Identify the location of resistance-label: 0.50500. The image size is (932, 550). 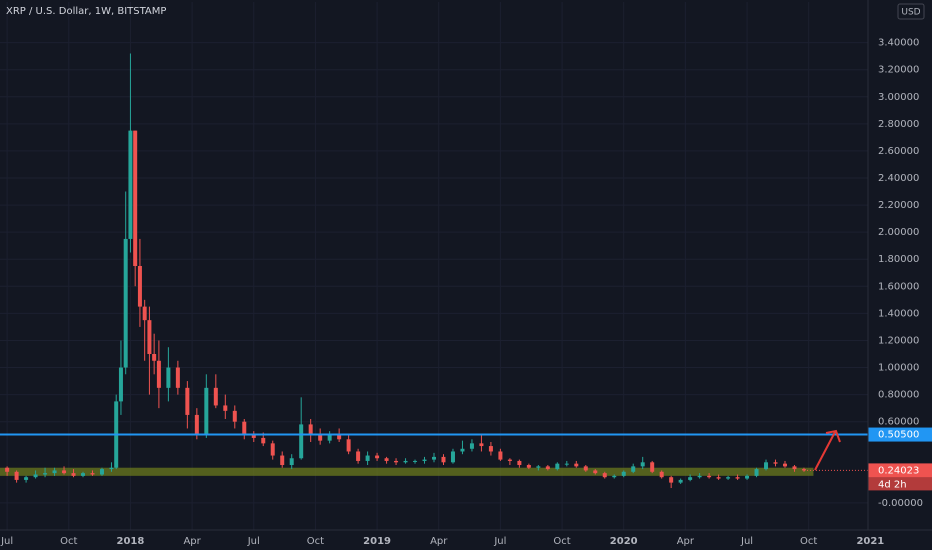
(898, 435).